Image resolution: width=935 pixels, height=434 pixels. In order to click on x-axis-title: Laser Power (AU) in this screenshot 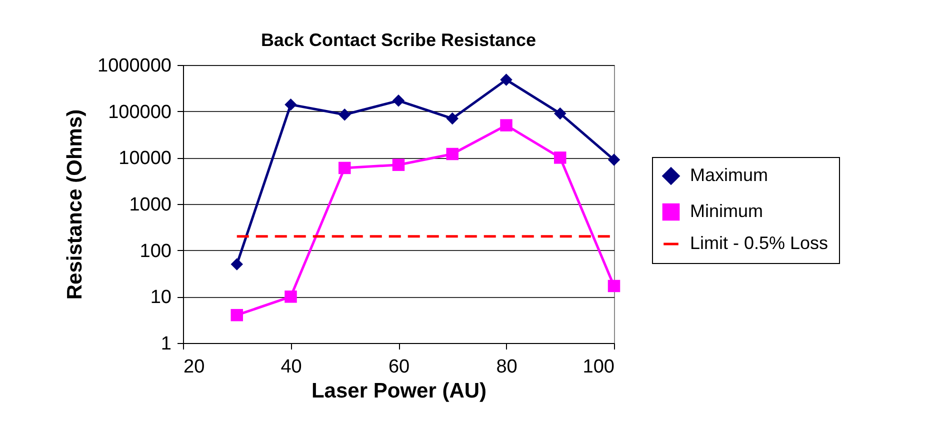, I will do `click(399, 391)`.